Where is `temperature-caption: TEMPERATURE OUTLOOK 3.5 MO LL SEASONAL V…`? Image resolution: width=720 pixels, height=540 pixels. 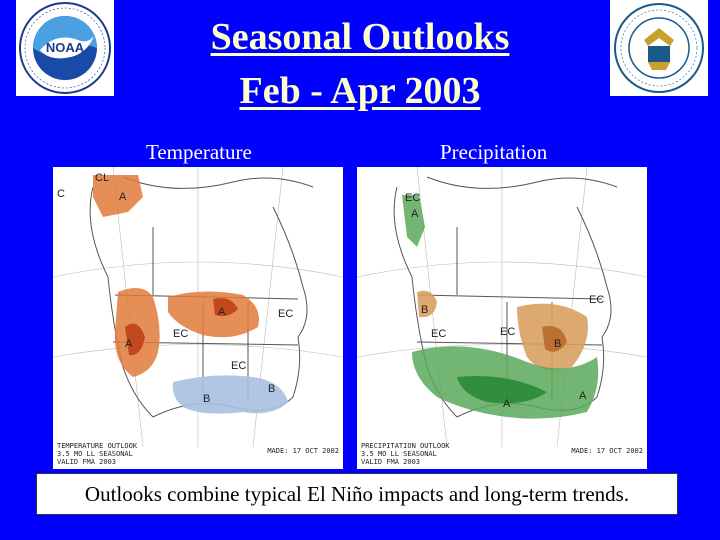
temperature-caption: TEMPERATURE OUTLOOK 3.5 MO LL SEASONAL V… is located at coordinates (97, 454).